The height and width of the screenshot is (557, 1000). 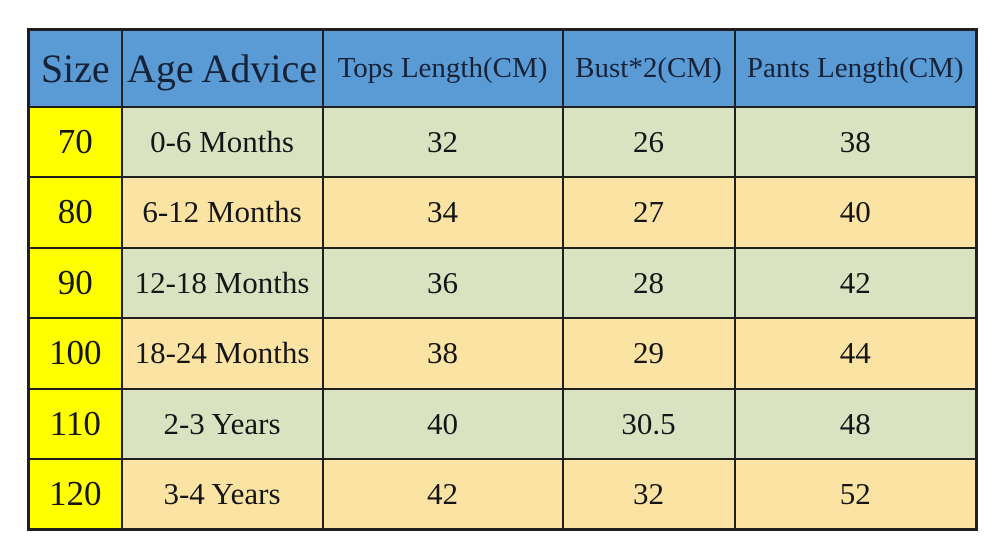 I want to click on table-row: 80 6-12 Months 34 27 40, so click(x=502, y=212).